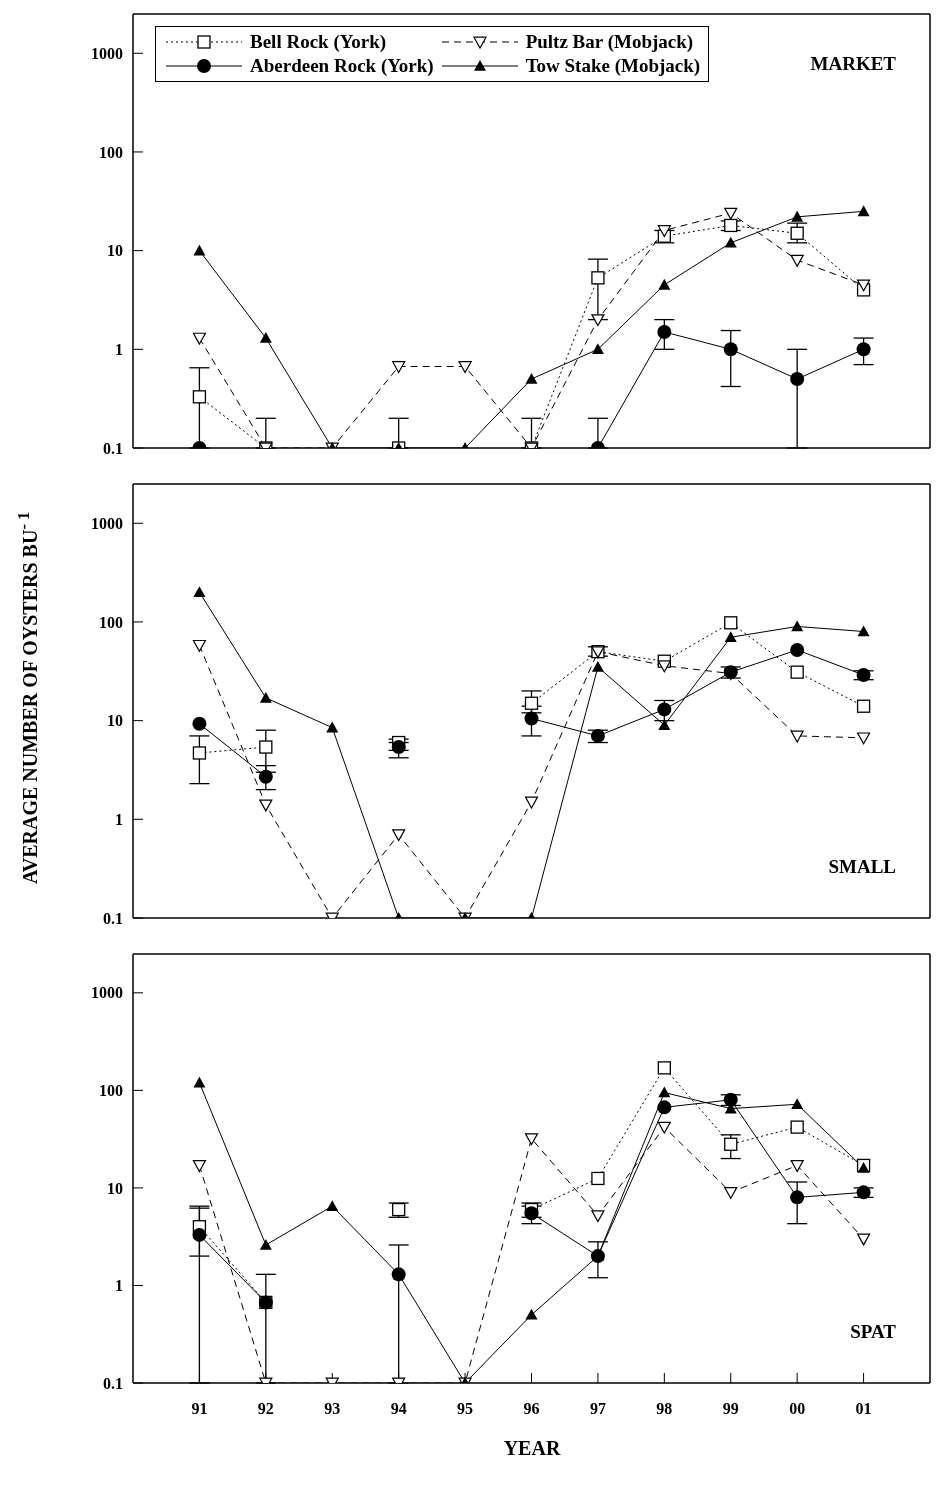  Describe the element at coordinates (873, 1332) in the screenshot. I see `annotation: SPAT` at that location.